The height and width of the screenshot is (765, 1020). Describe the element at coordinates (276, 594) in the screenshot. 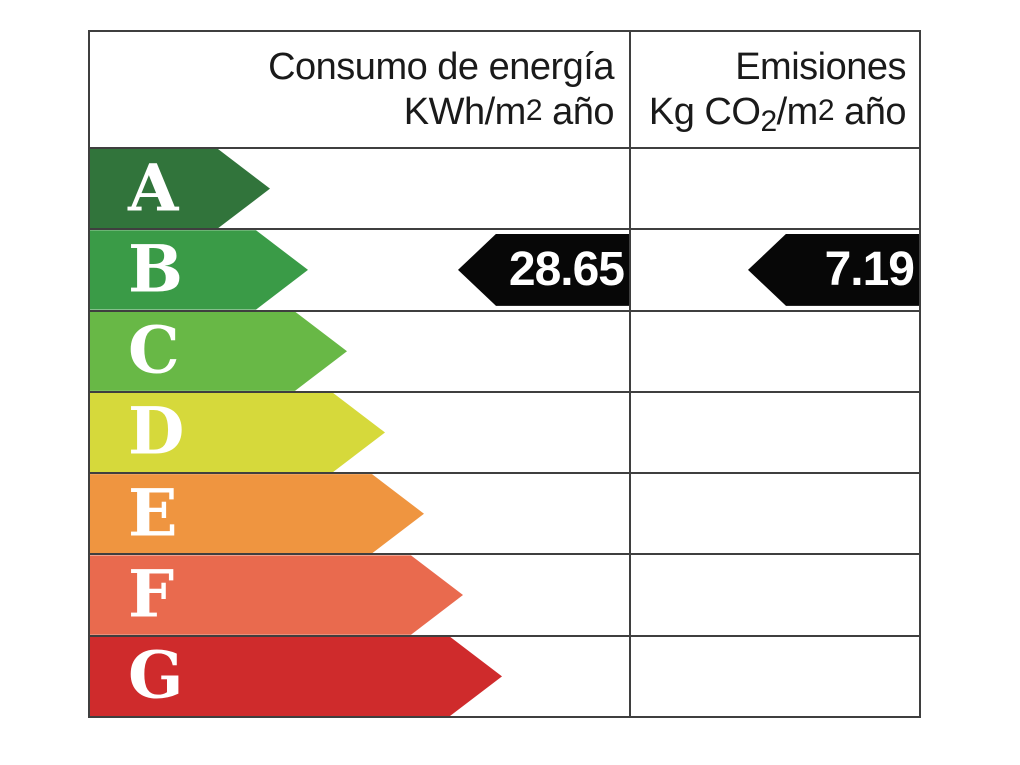

I see `rating-arrow-f: F` at that location.